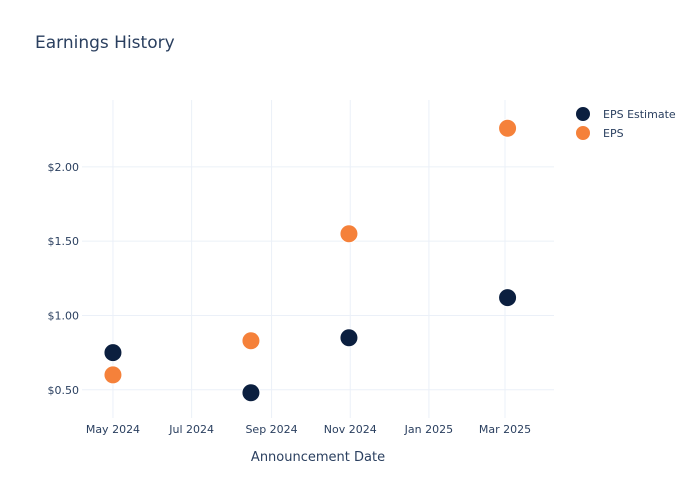 The height and width of the screenshot is (500, 700). What do you see at coordinates (318, 457) in the screenshot?
I see `x-axis-title: Announcement Date` at bounding box center [318, 457].